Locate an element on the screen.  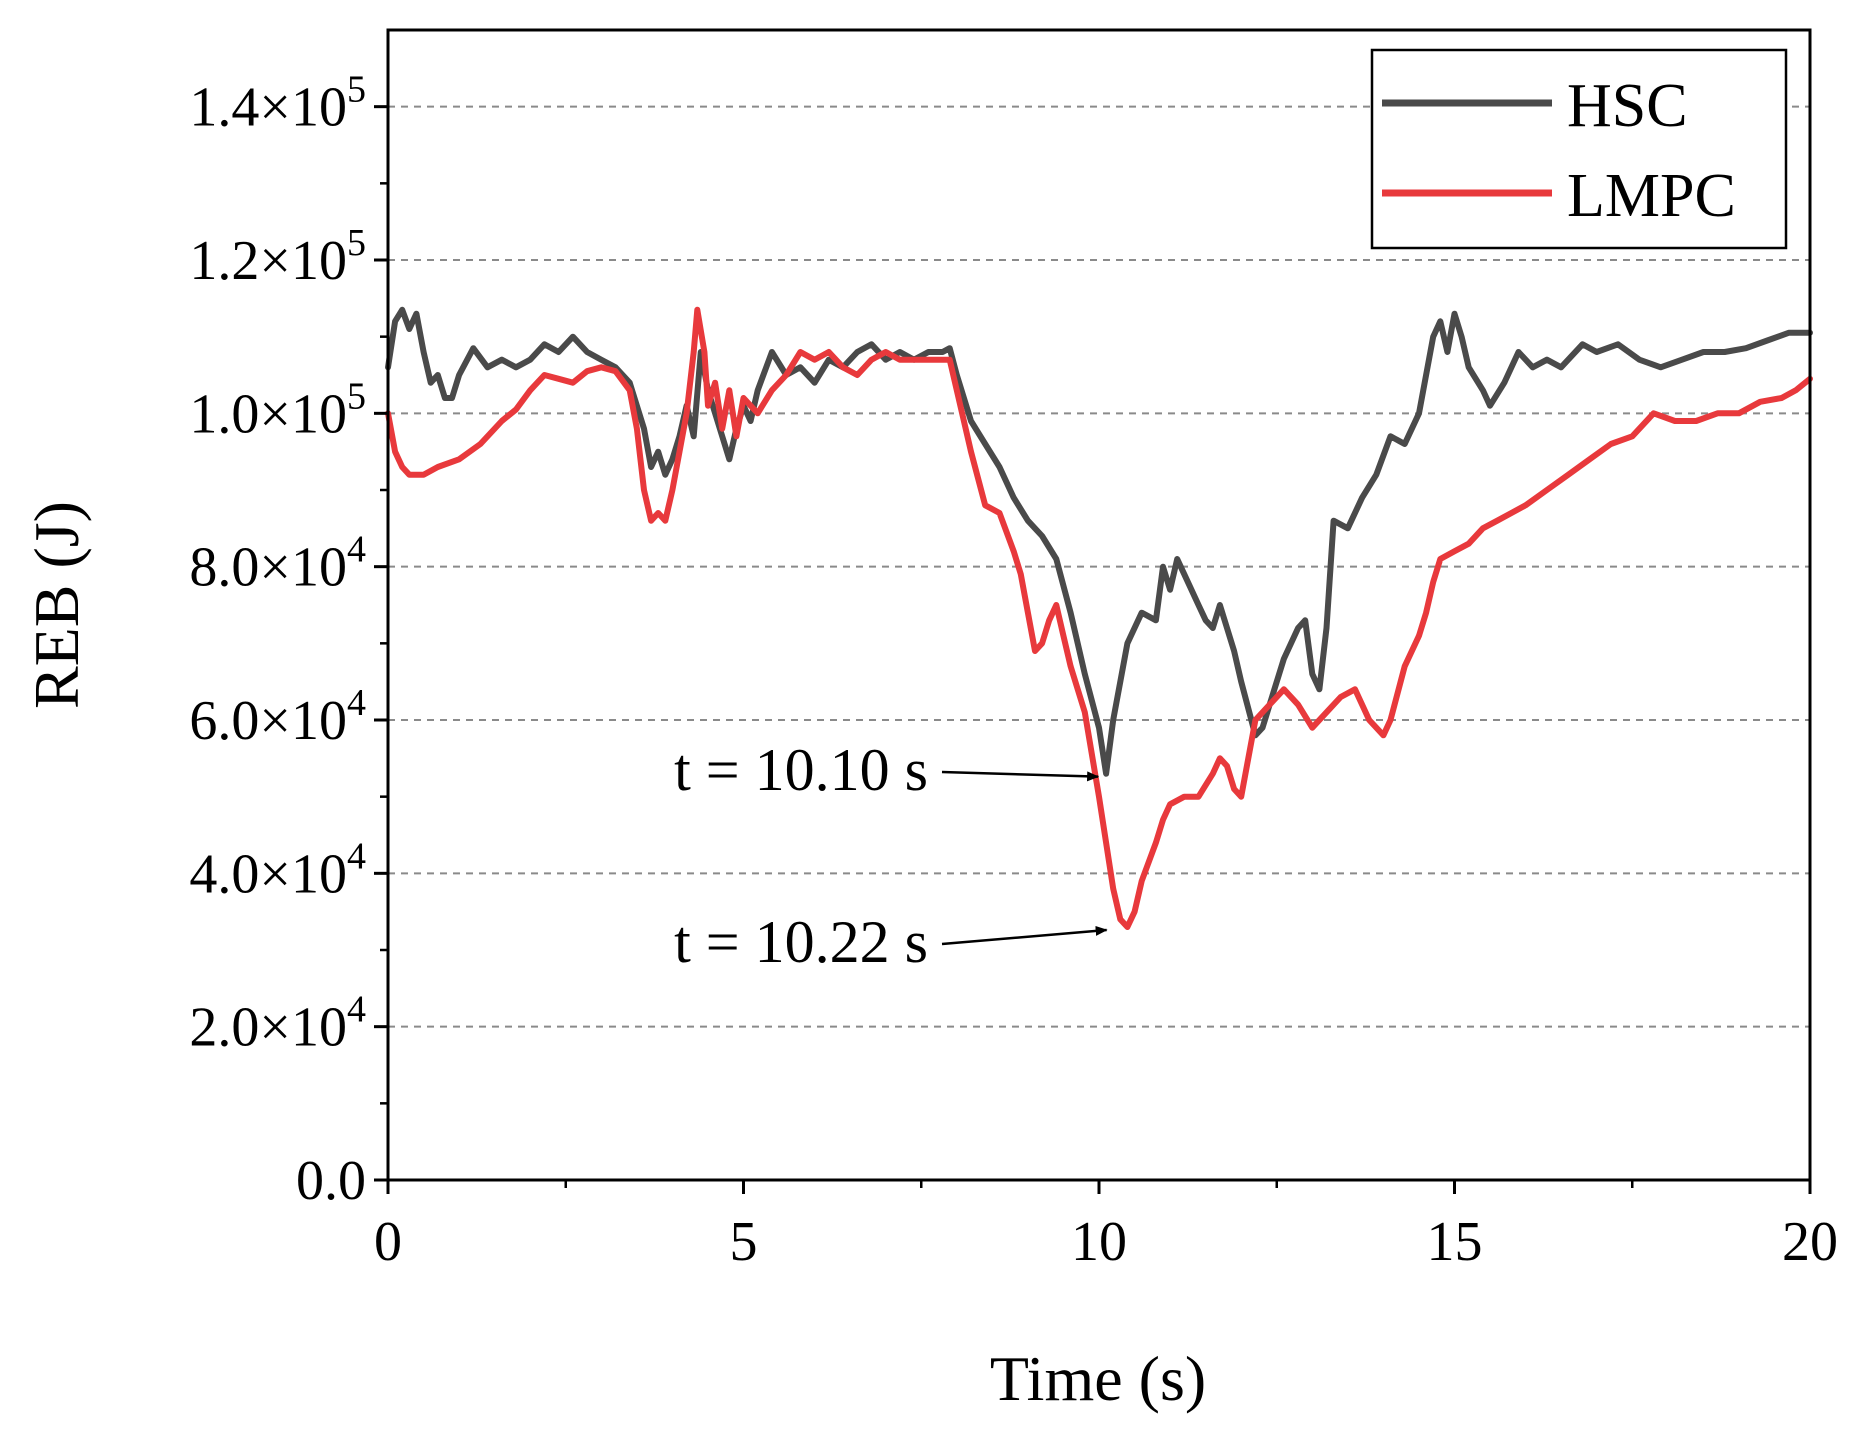
x-tick-label-0: 0 is located at coordinates (388, 1242).